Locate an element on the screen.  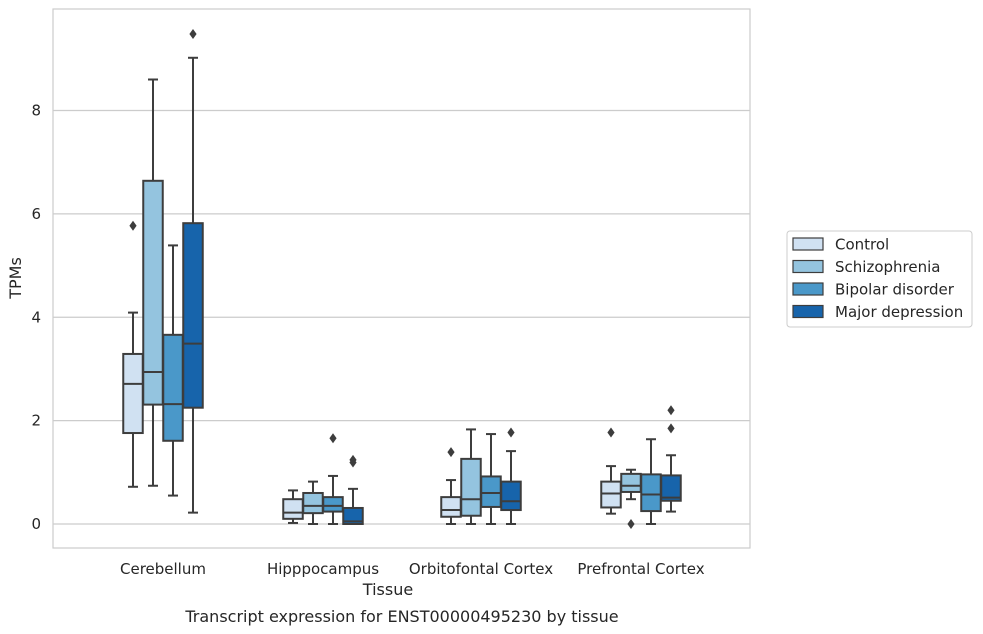
y-tick-labels: 0 2 4 6 8 is located at coordinates (36, 318).